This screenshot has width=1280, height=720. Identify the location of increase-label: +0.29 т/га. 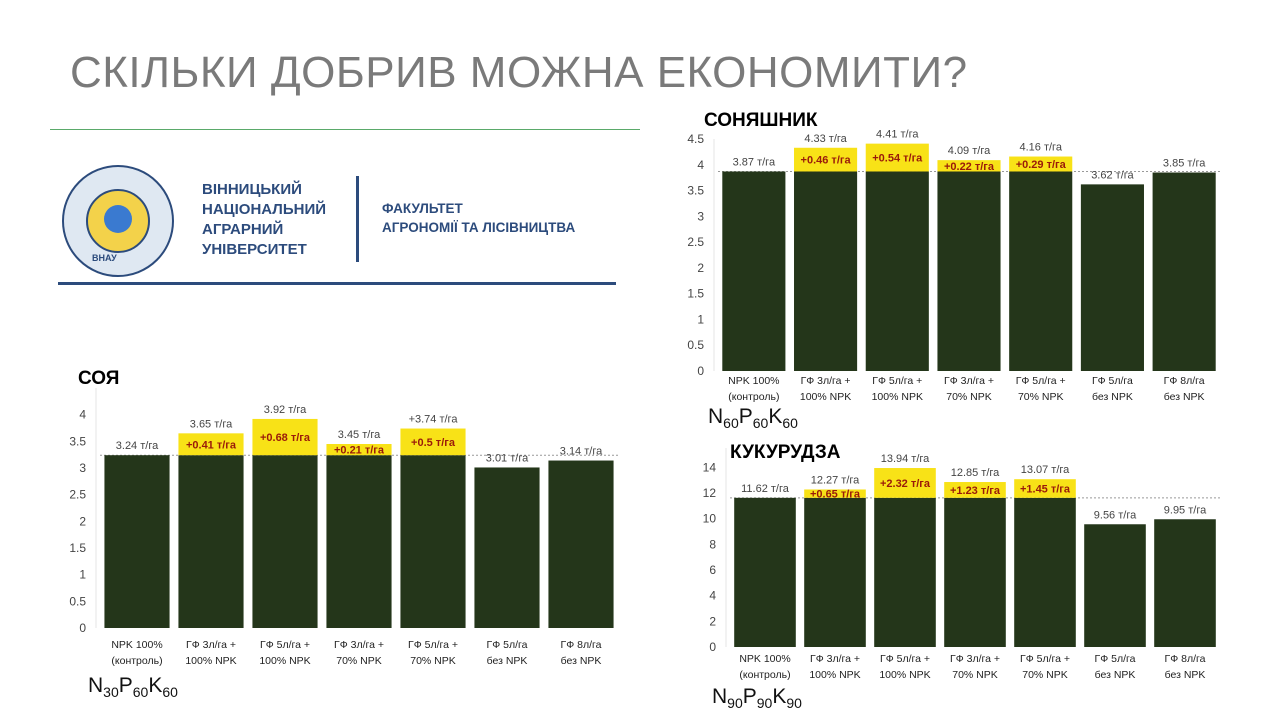
(1041, 165).